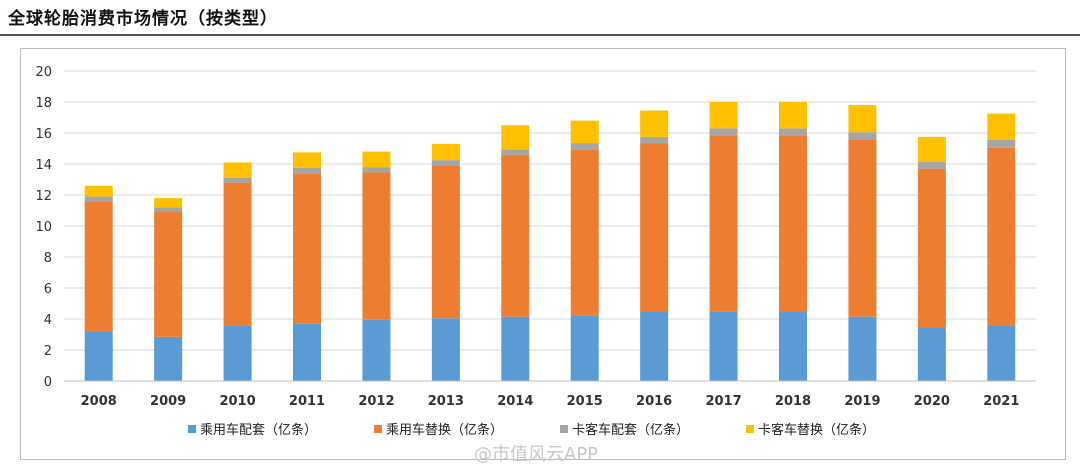  I want to click on legend-label: 乘用车替换（亿条）, so click(444, 430).